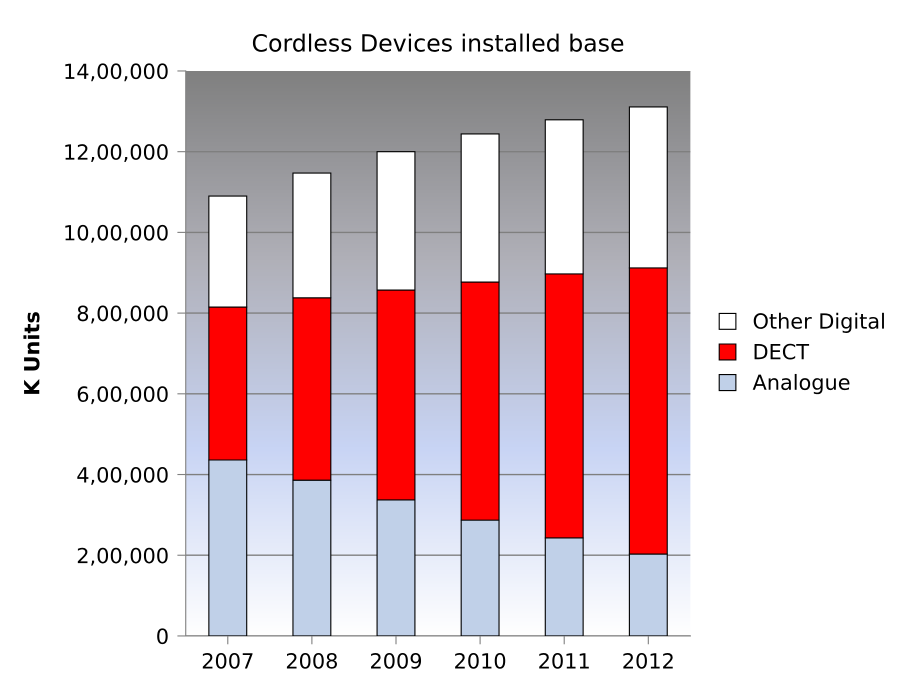  Describe the element at coordinates (480, 660) in the screenshot. I see `x-tick-label: 2010` at that location.